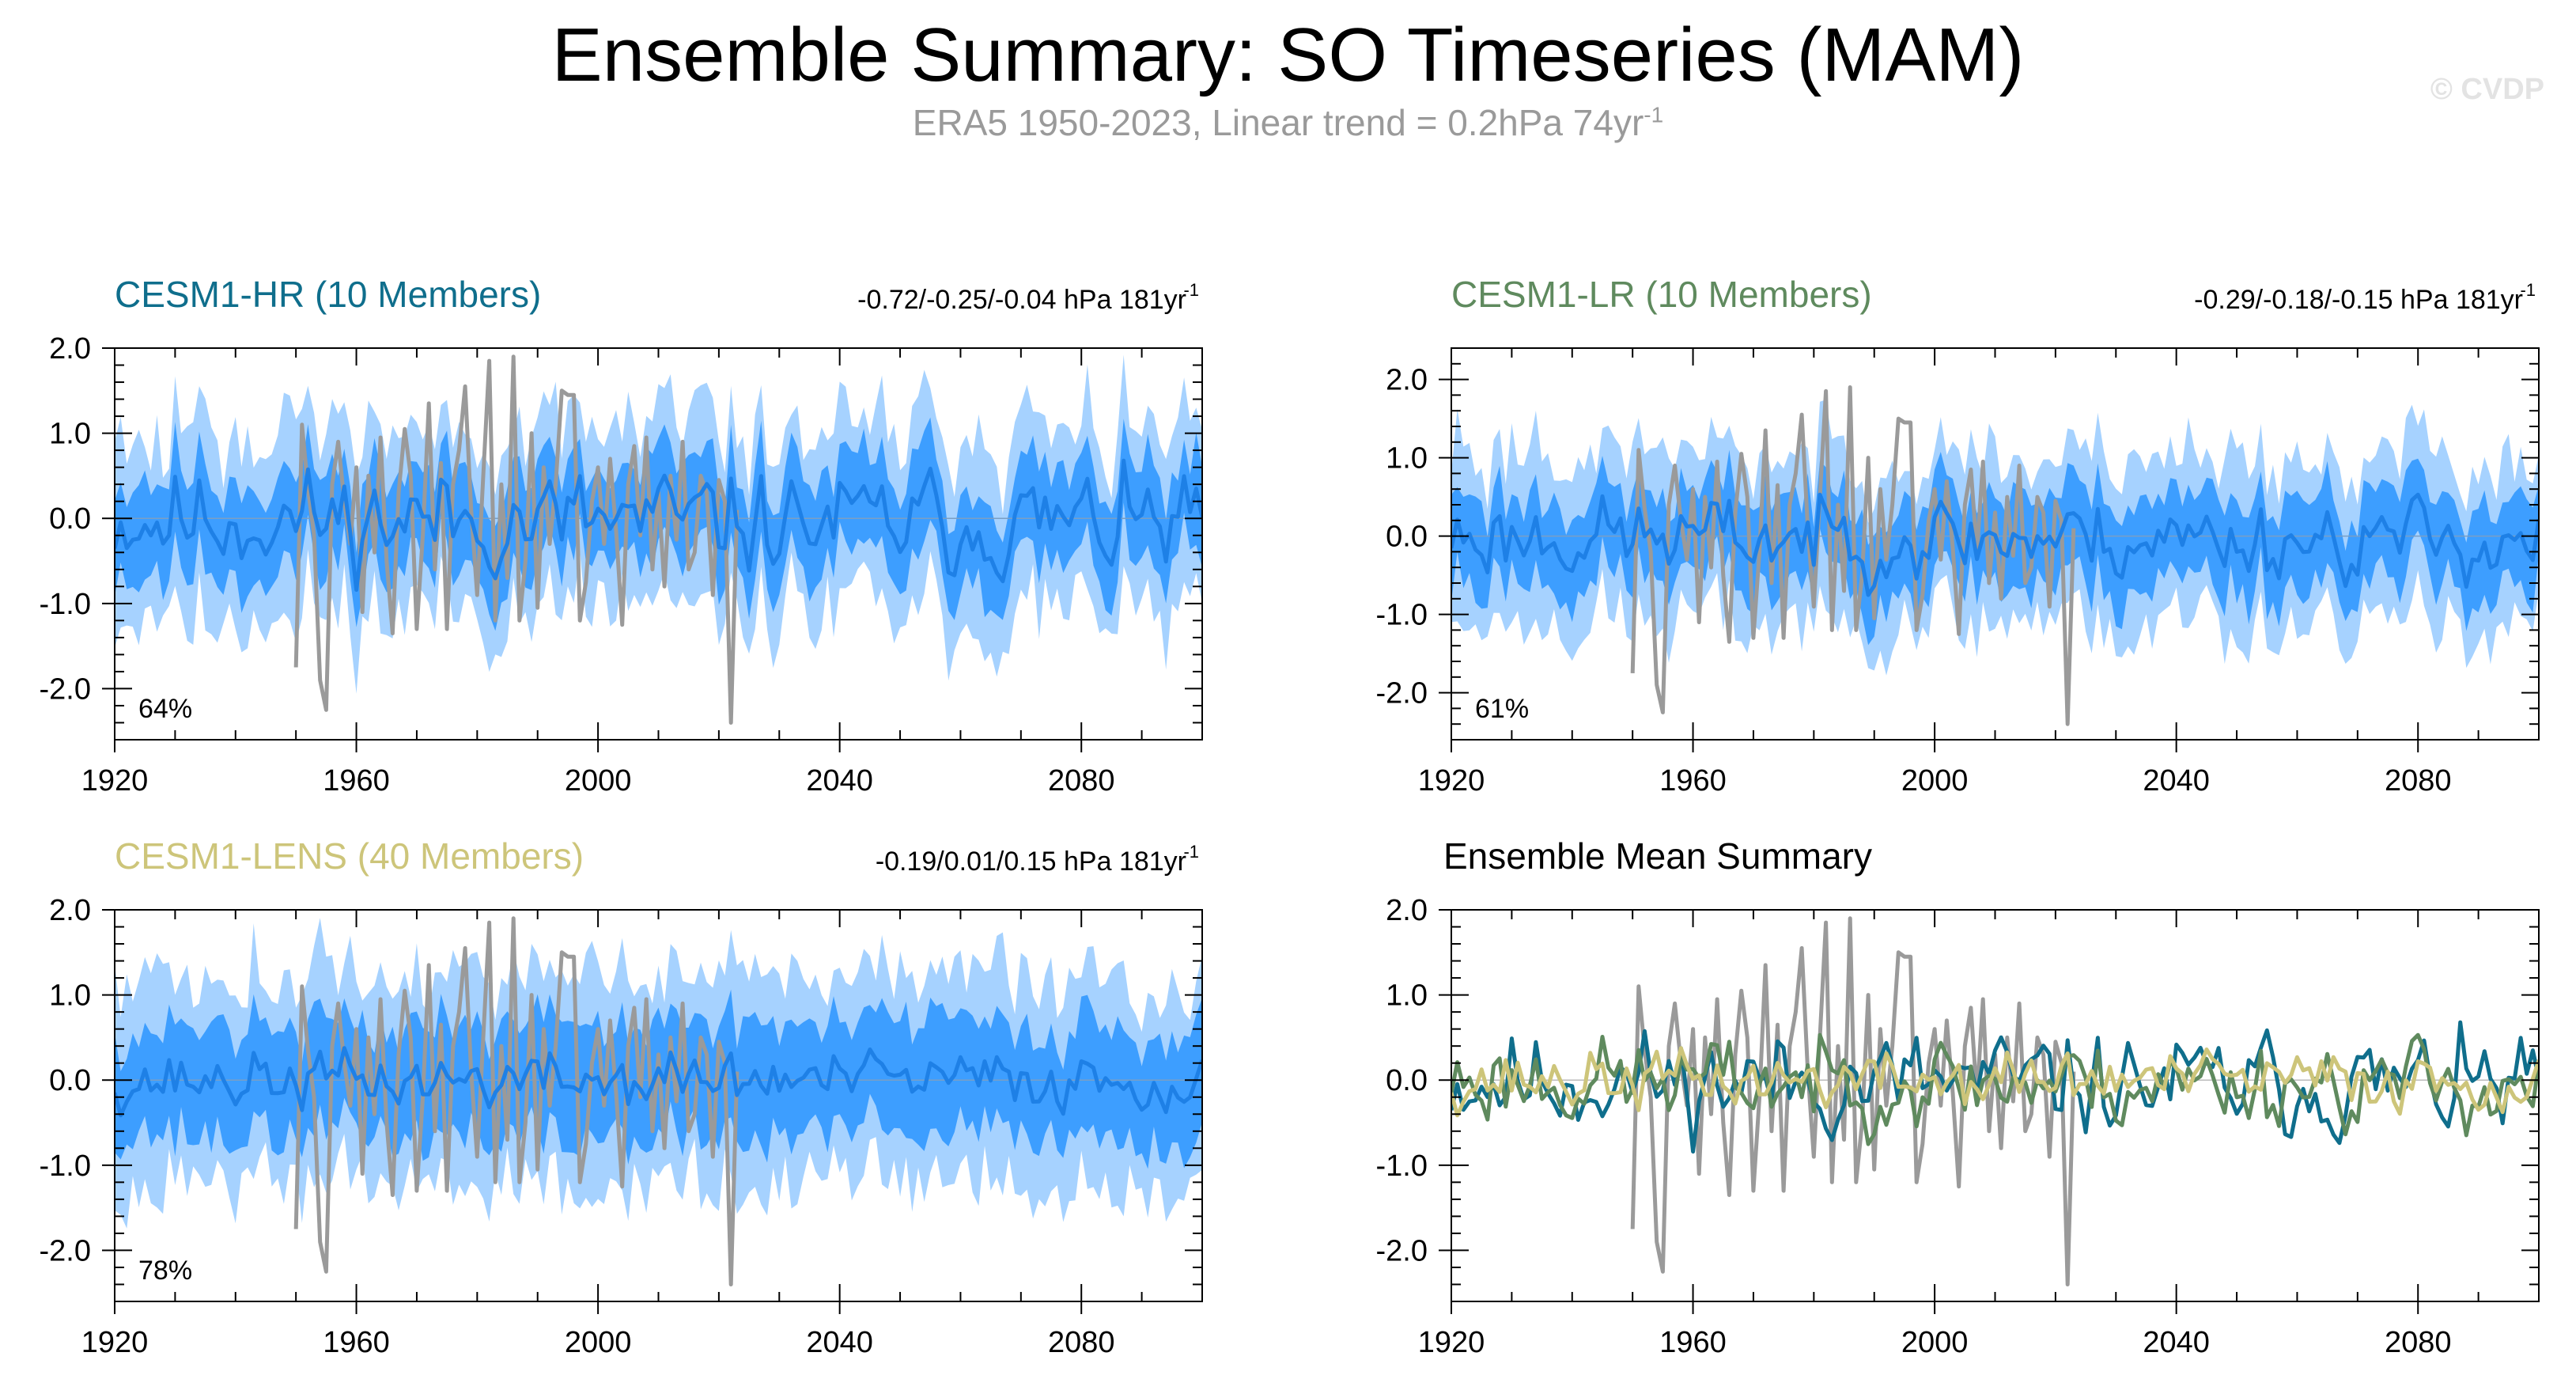 Image resolution: width=2576 pixels, height=1394 pixels. What do you see at coordinates (2487, 89) in the screenshot?
I see `cvdp-watermark: © CVDP` at bounding box center [2487, 89].